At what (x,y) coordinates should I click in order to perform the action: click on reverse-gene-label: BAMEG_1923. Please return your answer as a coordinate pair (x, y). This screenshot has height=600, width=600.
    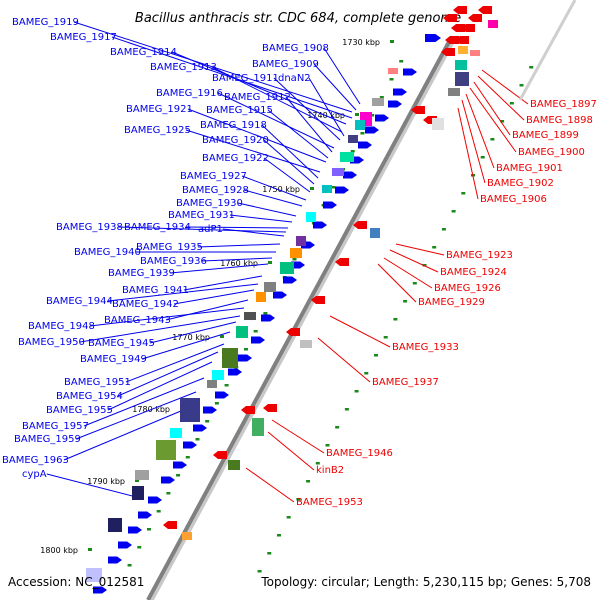
    Looking at the image, I should click on (479, 255).